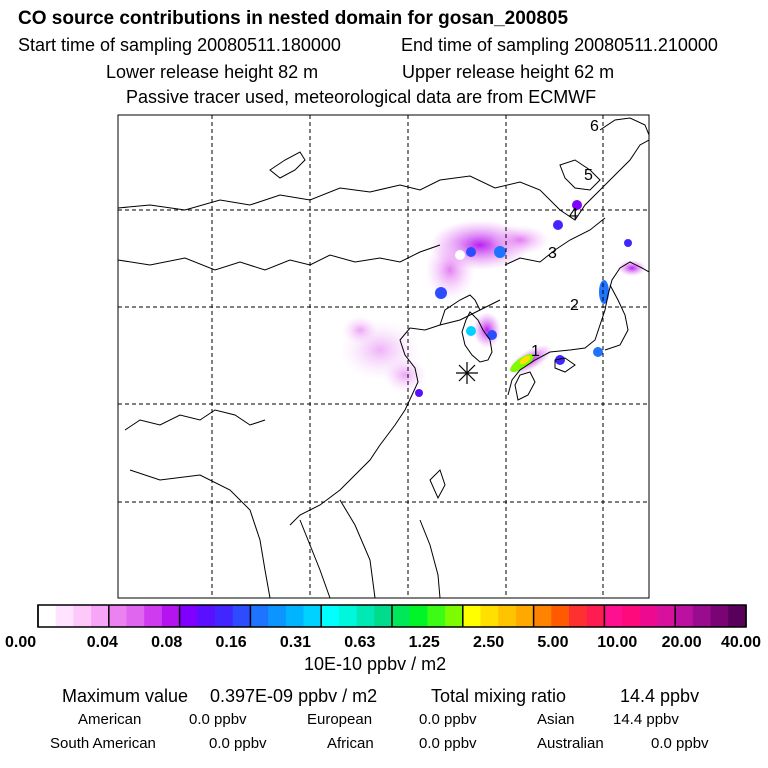 This screenshot has height=768, width=768. I want to click on bohai-coast, so click(460, 310).